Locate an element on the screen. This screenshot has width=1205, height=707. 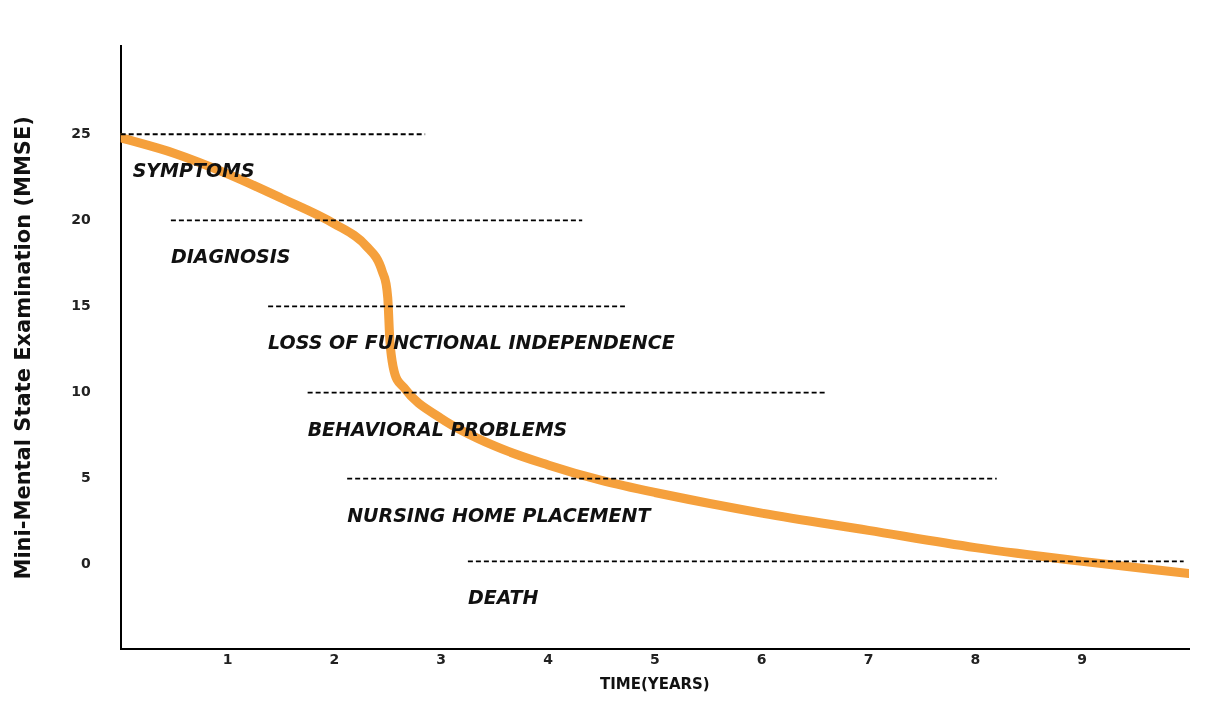
series-label: NURSING HOME PLACEMENT is located at coordinates (500, 514).